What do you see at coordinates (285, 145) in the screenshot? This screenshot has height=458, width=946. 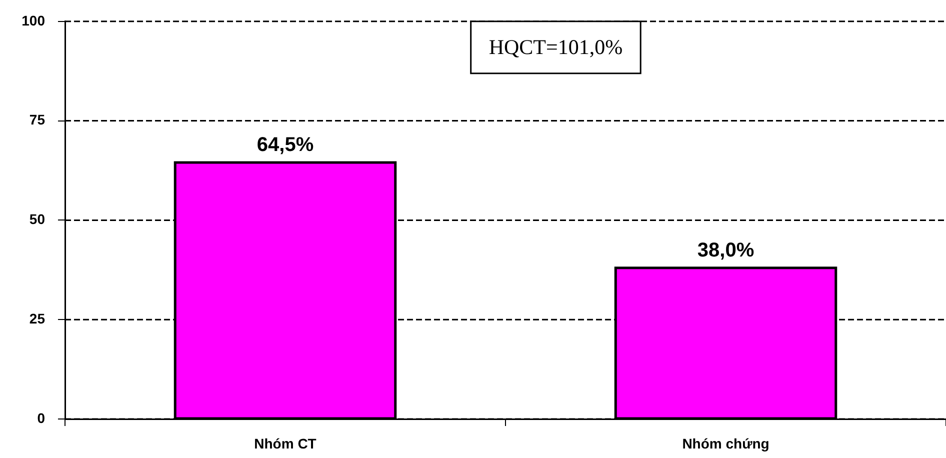 I see `data-label: 64,5%` at bounding box center [285, 145].